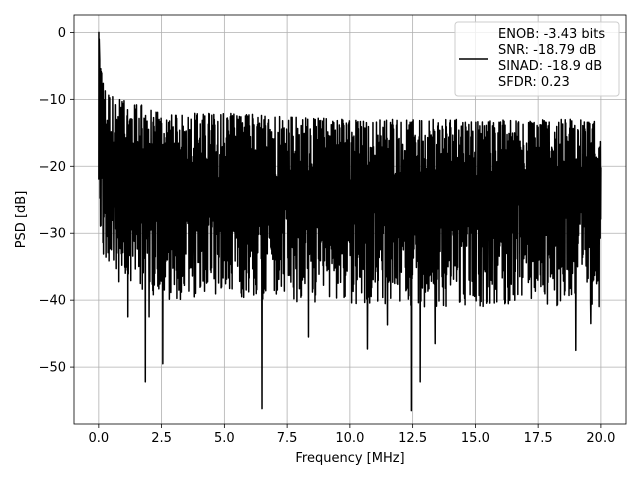 Image resolution: width=640 pixels, height=480 pixels. Describe the element at coordinates (99, 438) in the screenshot. I see `x-tick-label: 0.0` at that location.